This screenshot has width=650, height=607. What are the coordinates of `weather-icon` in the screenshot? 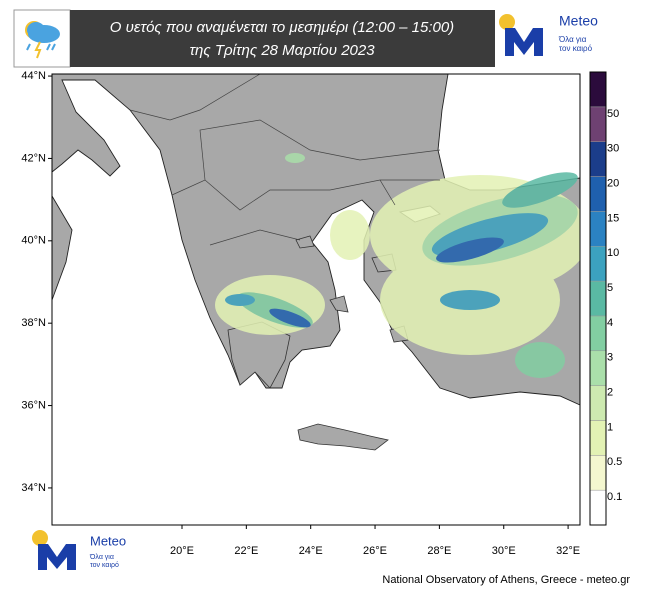 It's located at (42, 40).